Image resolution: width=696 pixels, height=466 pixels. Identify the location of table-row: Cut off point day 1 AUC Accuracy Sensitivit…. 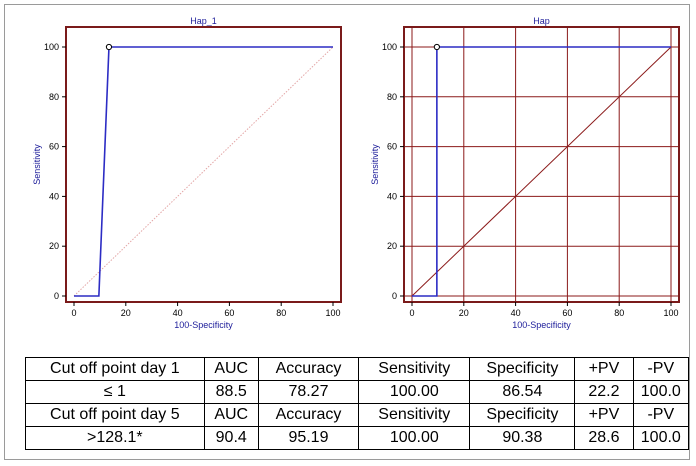
(357, 369).